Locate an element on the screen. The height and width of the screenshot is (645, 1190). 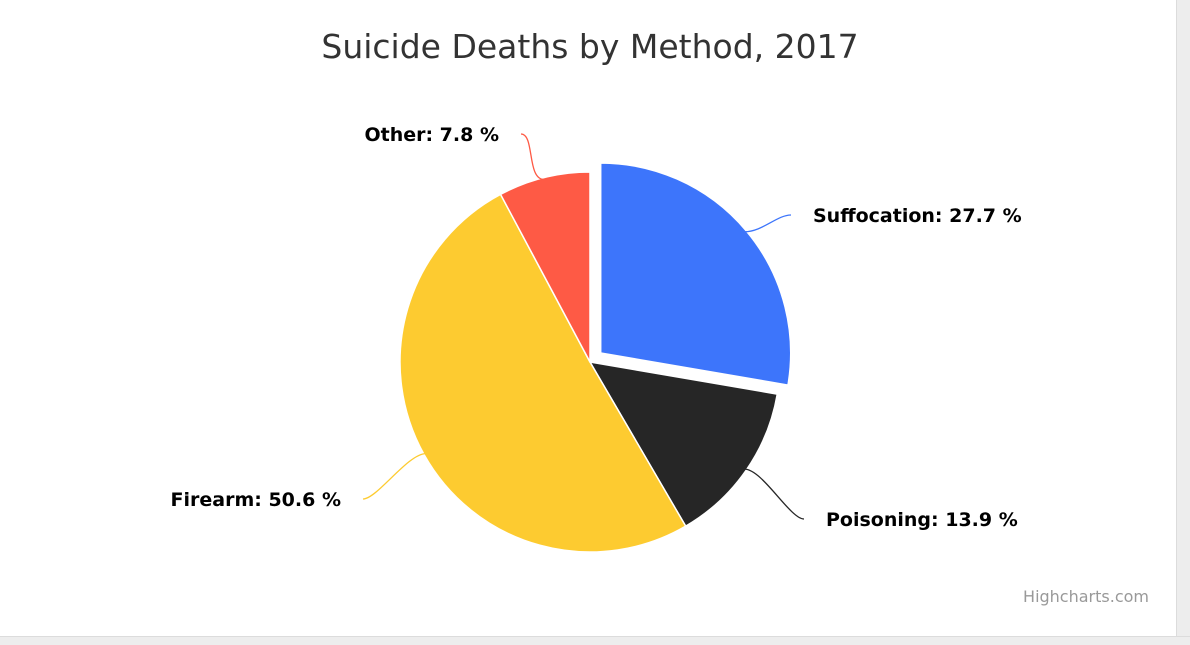
window-bottom-edge is located at coordinates (595, 640).